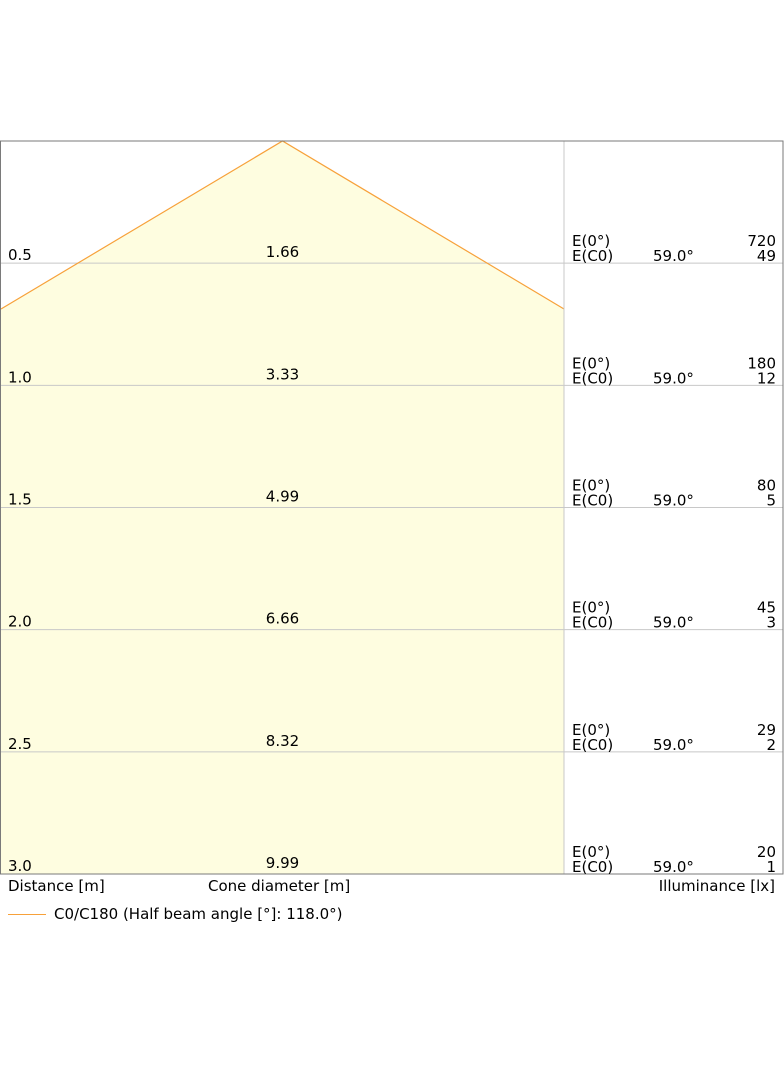  I want to click on distance-label: 3.0, so click(20, 866).